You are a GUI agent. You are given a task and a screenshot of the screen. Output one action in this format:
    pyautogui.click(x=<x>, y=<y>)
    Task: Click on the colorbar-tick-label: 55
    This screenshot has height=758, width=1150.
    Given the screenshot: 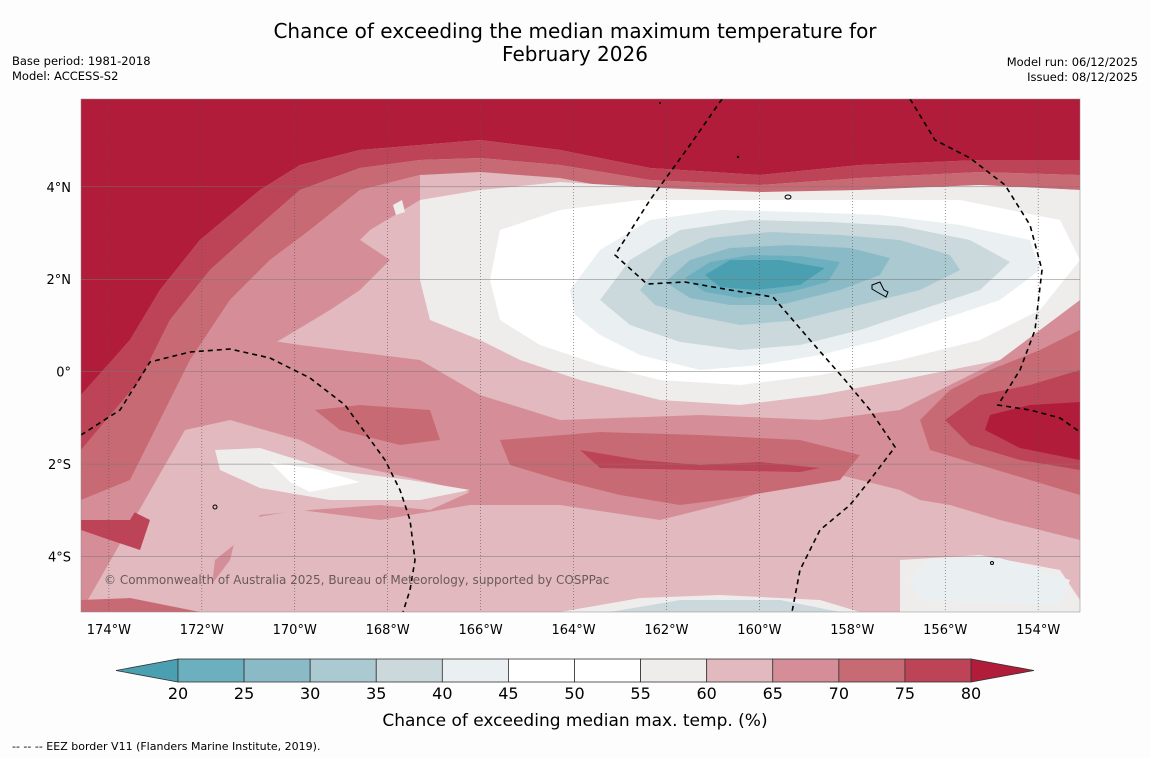 What is the action you would take?
    pyautogui.click(x=640, y=693)
    